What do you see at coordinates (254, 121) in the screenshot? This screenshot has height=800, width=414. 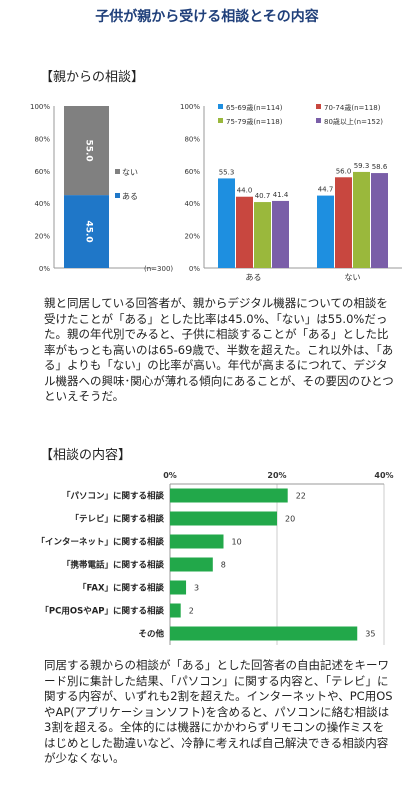 I see `legend-label: 75-79歳(n=118)` at bounding box center [254, 121].